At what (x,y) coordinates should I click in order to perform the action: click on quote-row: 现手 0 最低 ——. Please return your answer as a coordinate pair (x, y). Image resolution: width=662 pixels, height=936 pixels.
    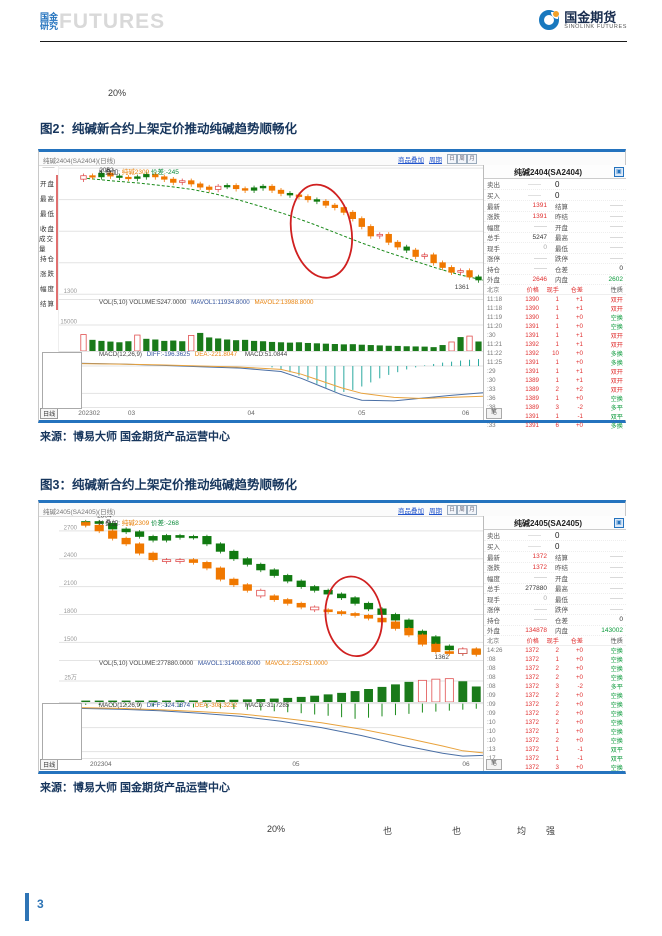
    Looking at the image, I should click on (555, 248).